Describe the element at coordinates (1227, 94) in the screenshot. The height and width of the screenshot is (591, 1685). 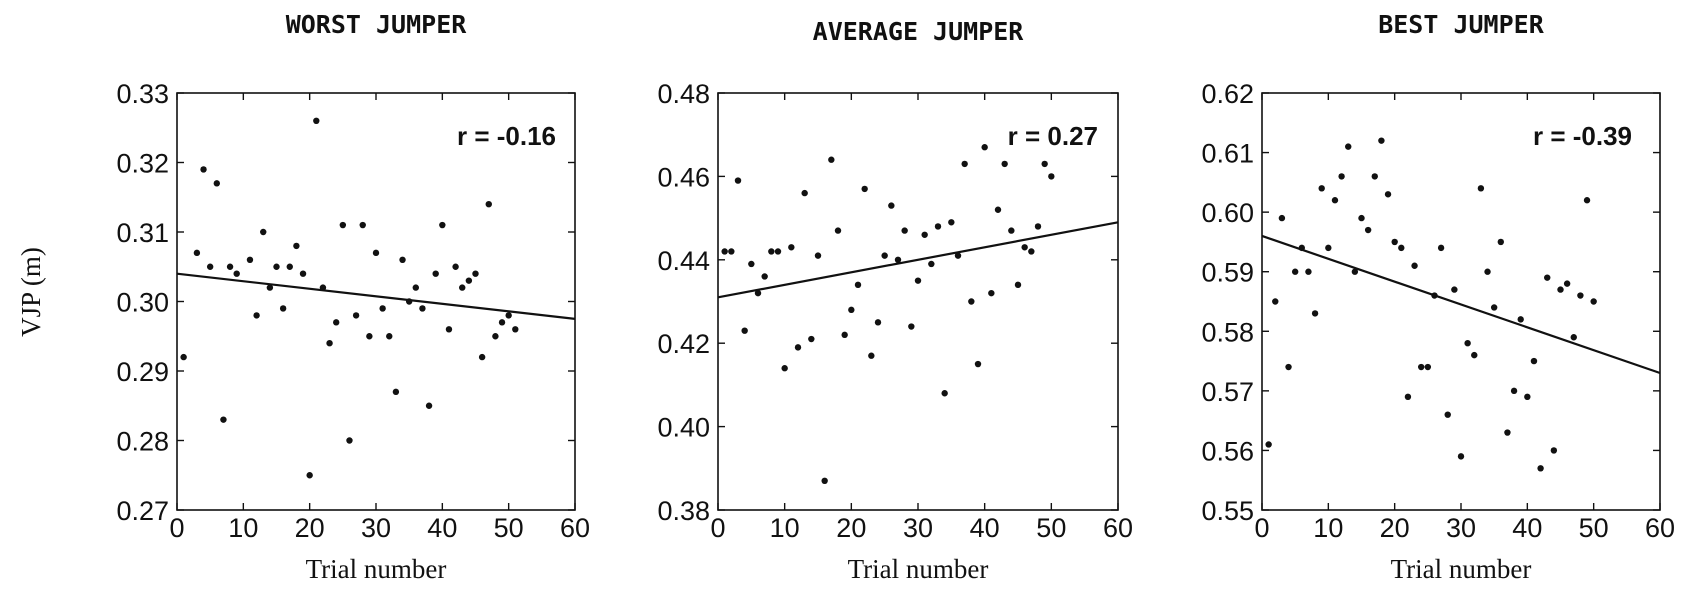
I see `y-tick-label: 0.62` at that location.